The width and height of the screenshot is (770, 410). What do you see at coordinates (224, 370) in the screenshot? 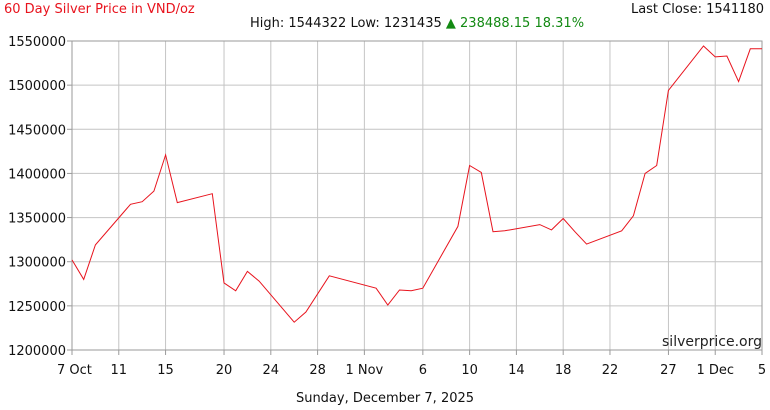
I see `x-tick-label: 20` at bounding box center [224, 370].